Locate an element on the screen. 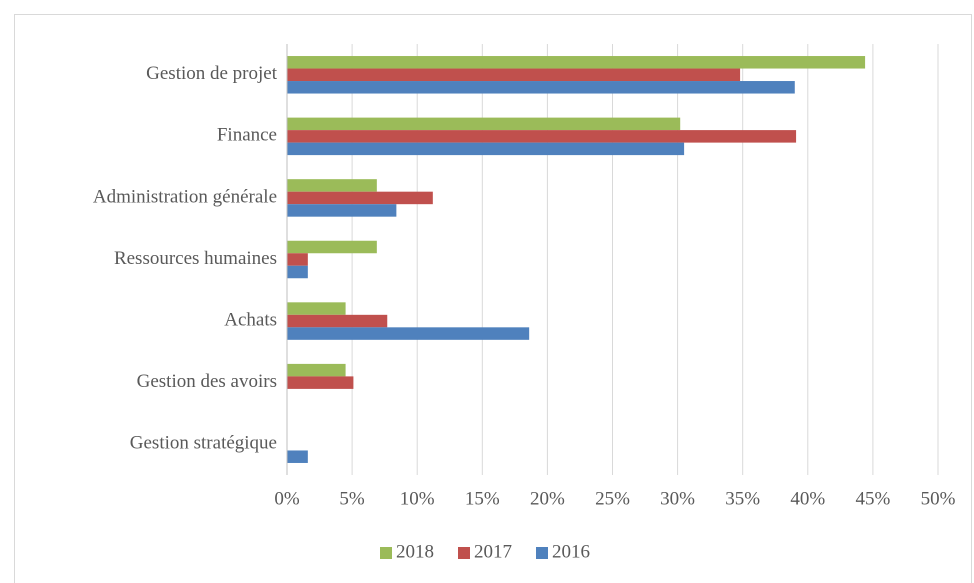 Image resolution: width=974 pixels, height=583 pixels. legend-label: 2017 is located at coordinates (493, 551).